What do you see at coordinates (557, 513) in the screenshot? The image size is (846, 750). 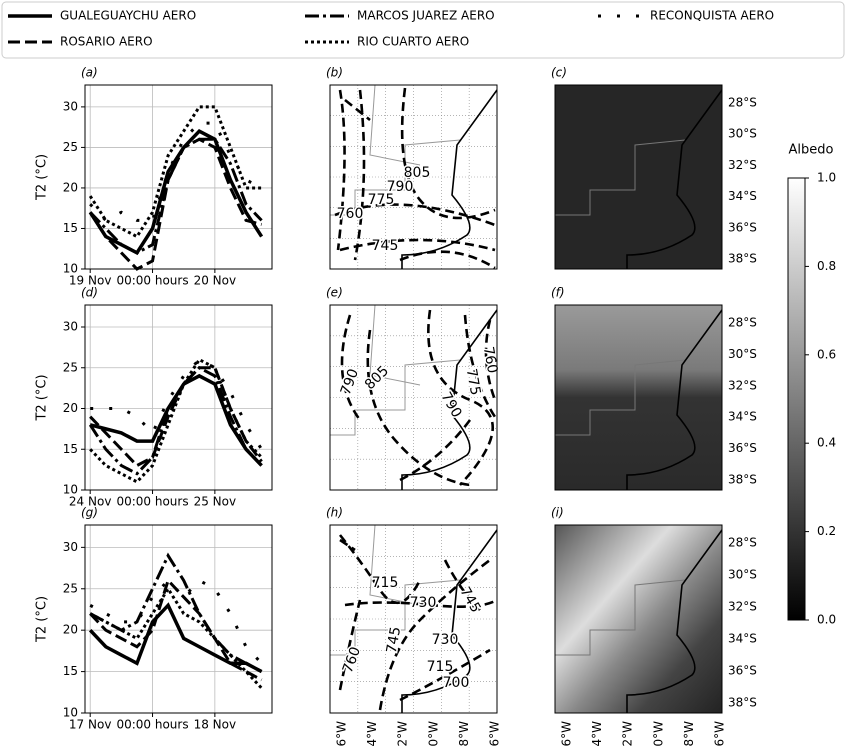 I see `panel-label: (i)` at bounding box center [557, 513].